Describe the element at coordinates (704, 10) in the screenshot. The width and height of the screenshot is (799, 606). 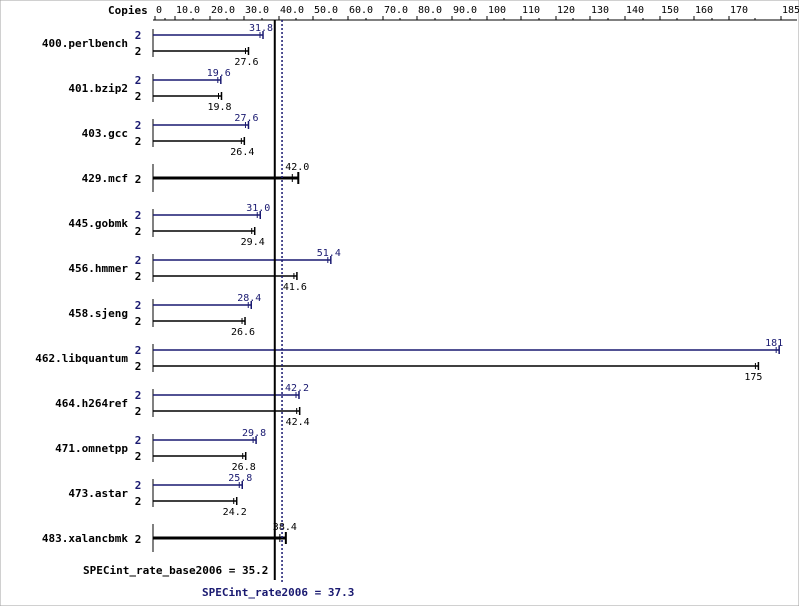
I see `x-tick-label: 160` at that location.